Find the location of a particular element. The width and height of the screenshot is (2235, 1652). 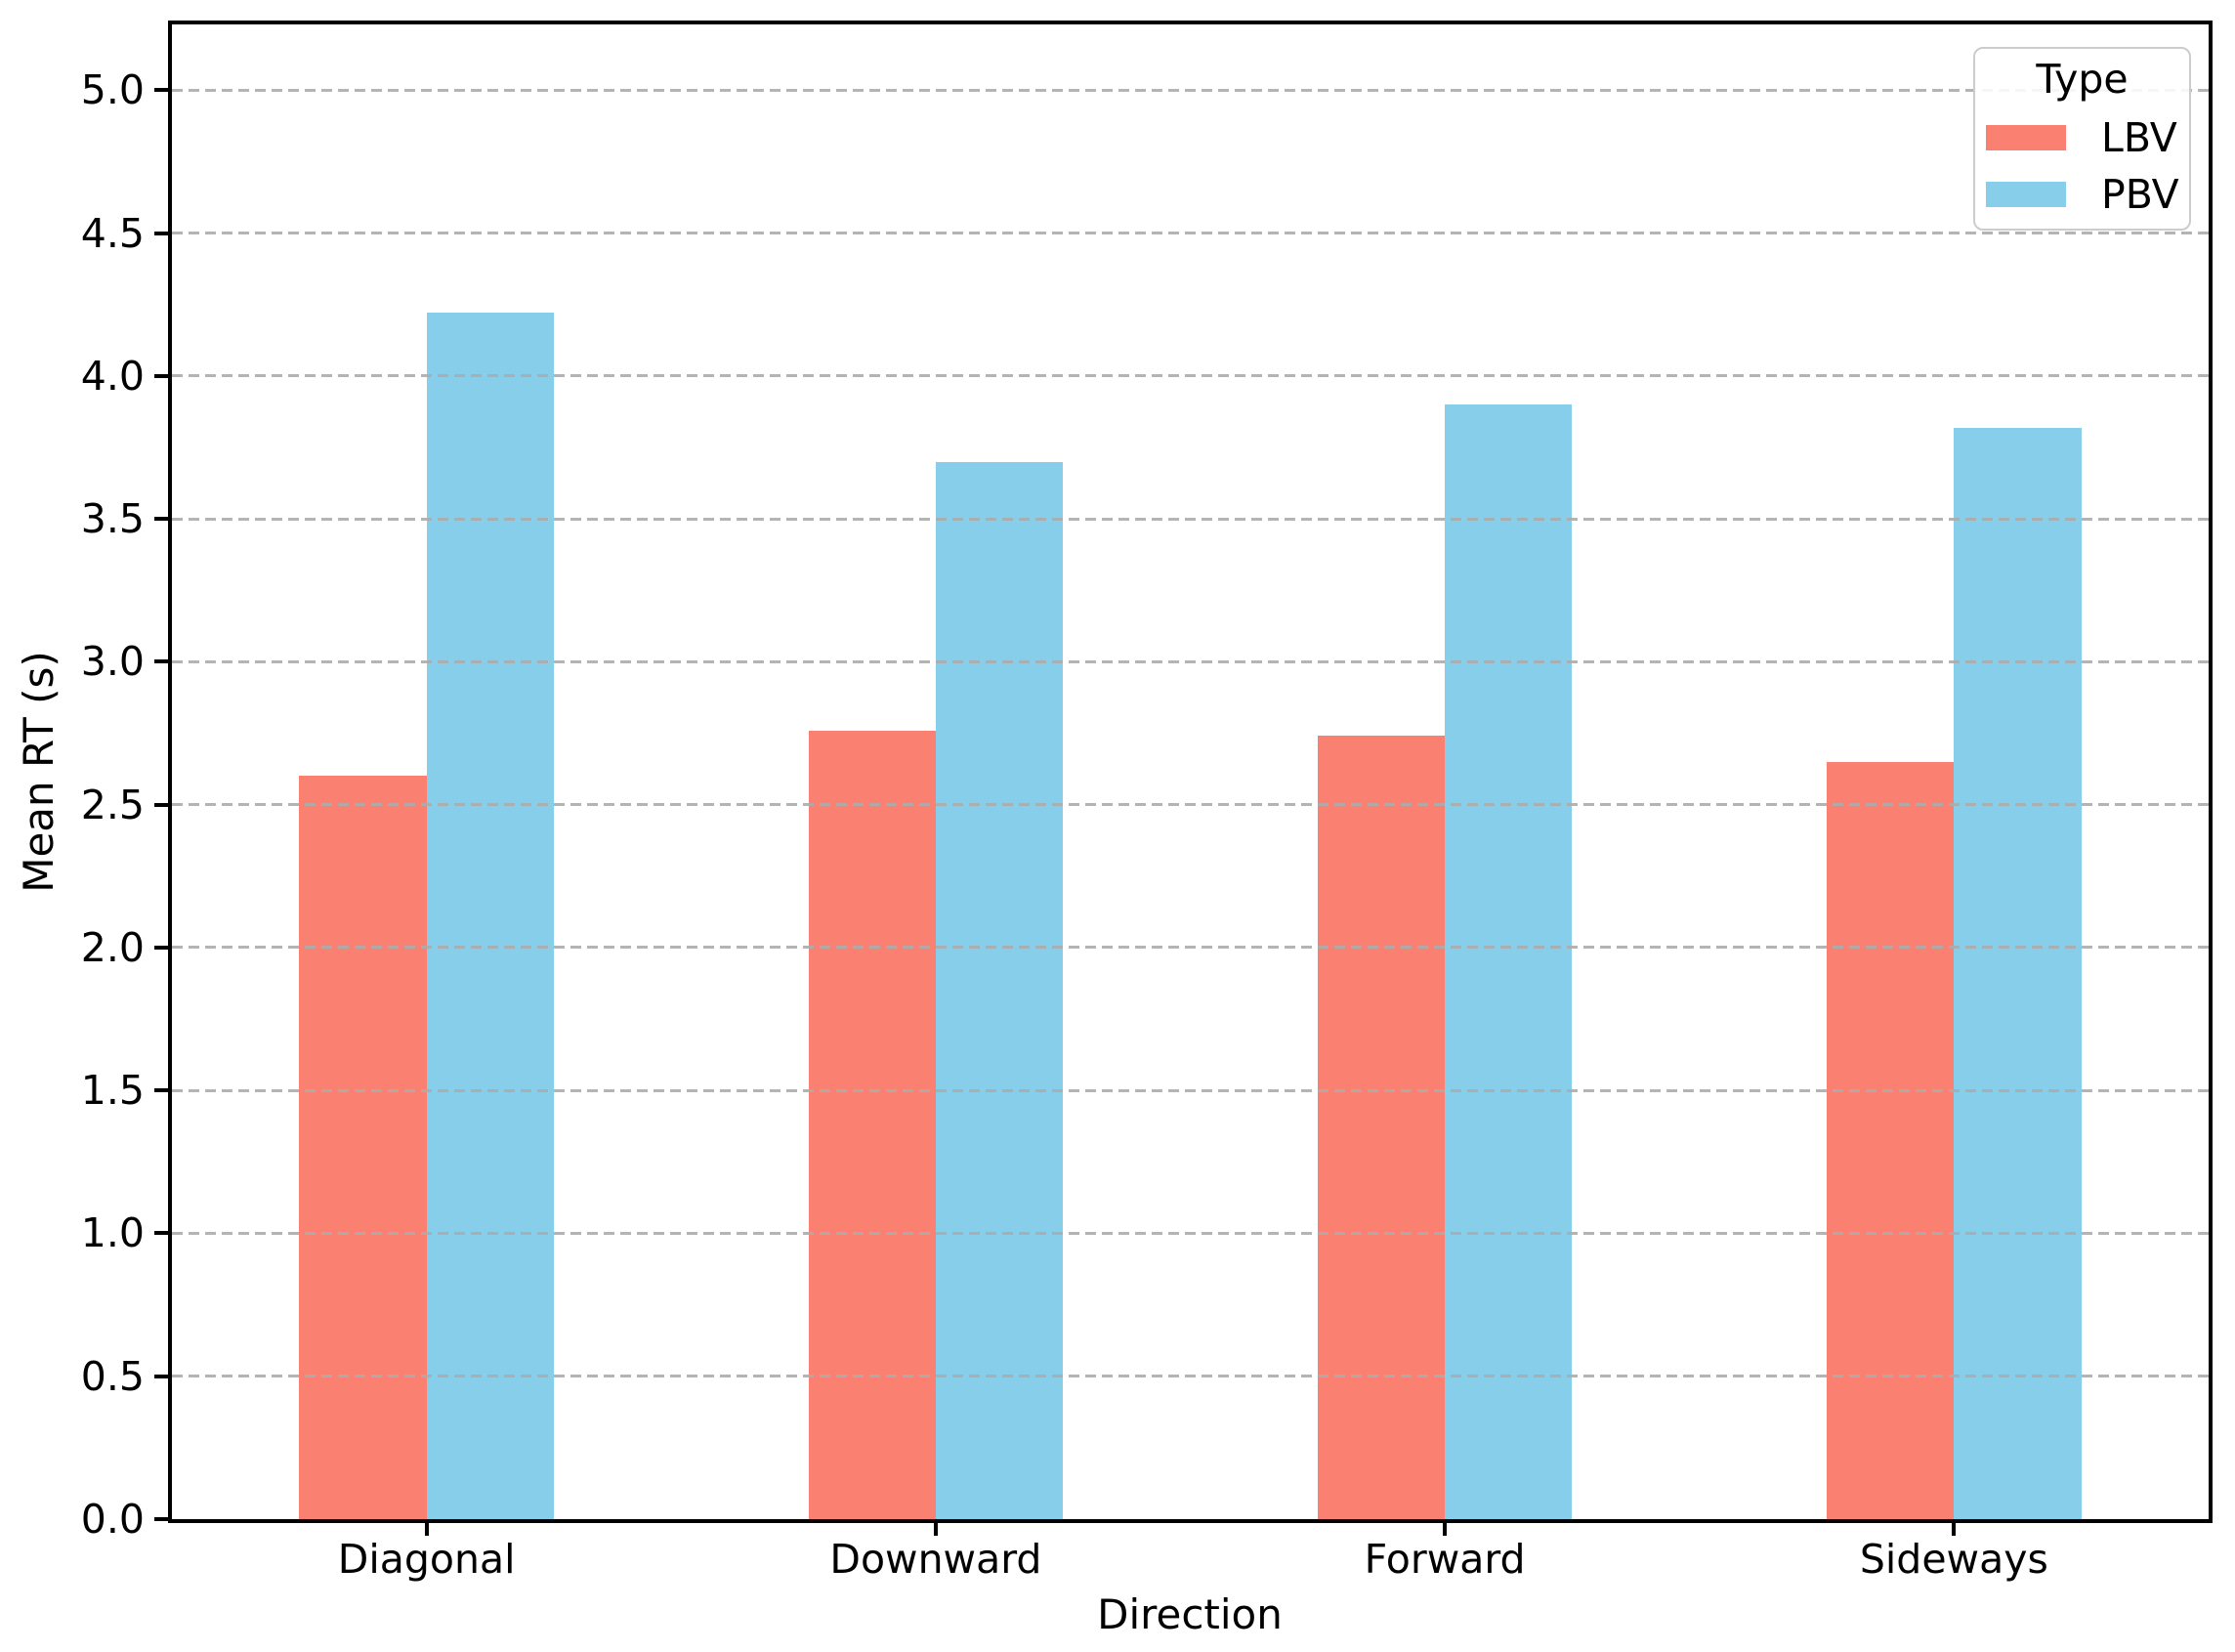

legend: Type LBV PBV is located at coordinates (2082, 139).